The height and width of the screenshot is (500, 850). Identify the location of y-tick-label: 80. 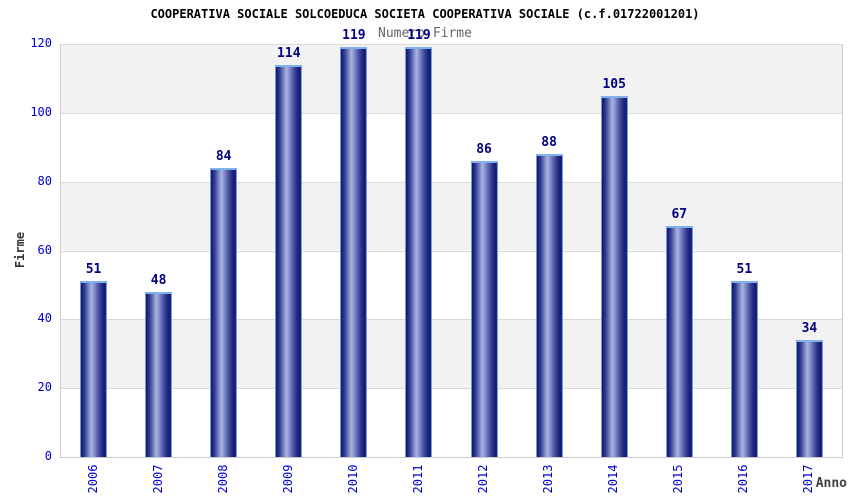
(44, 180).